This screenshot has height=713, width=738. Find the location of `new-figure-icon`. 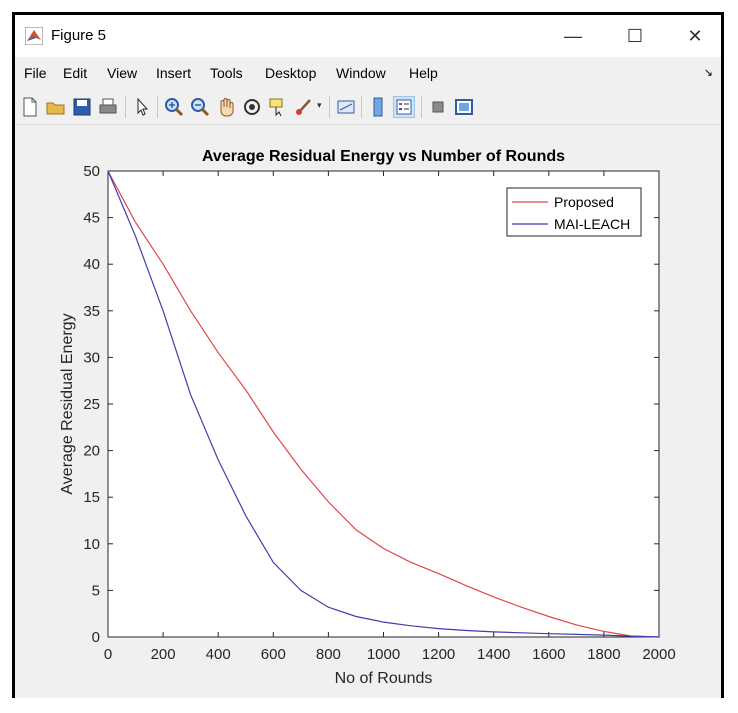

new-figure-icon is located at coordinates (30, 107).